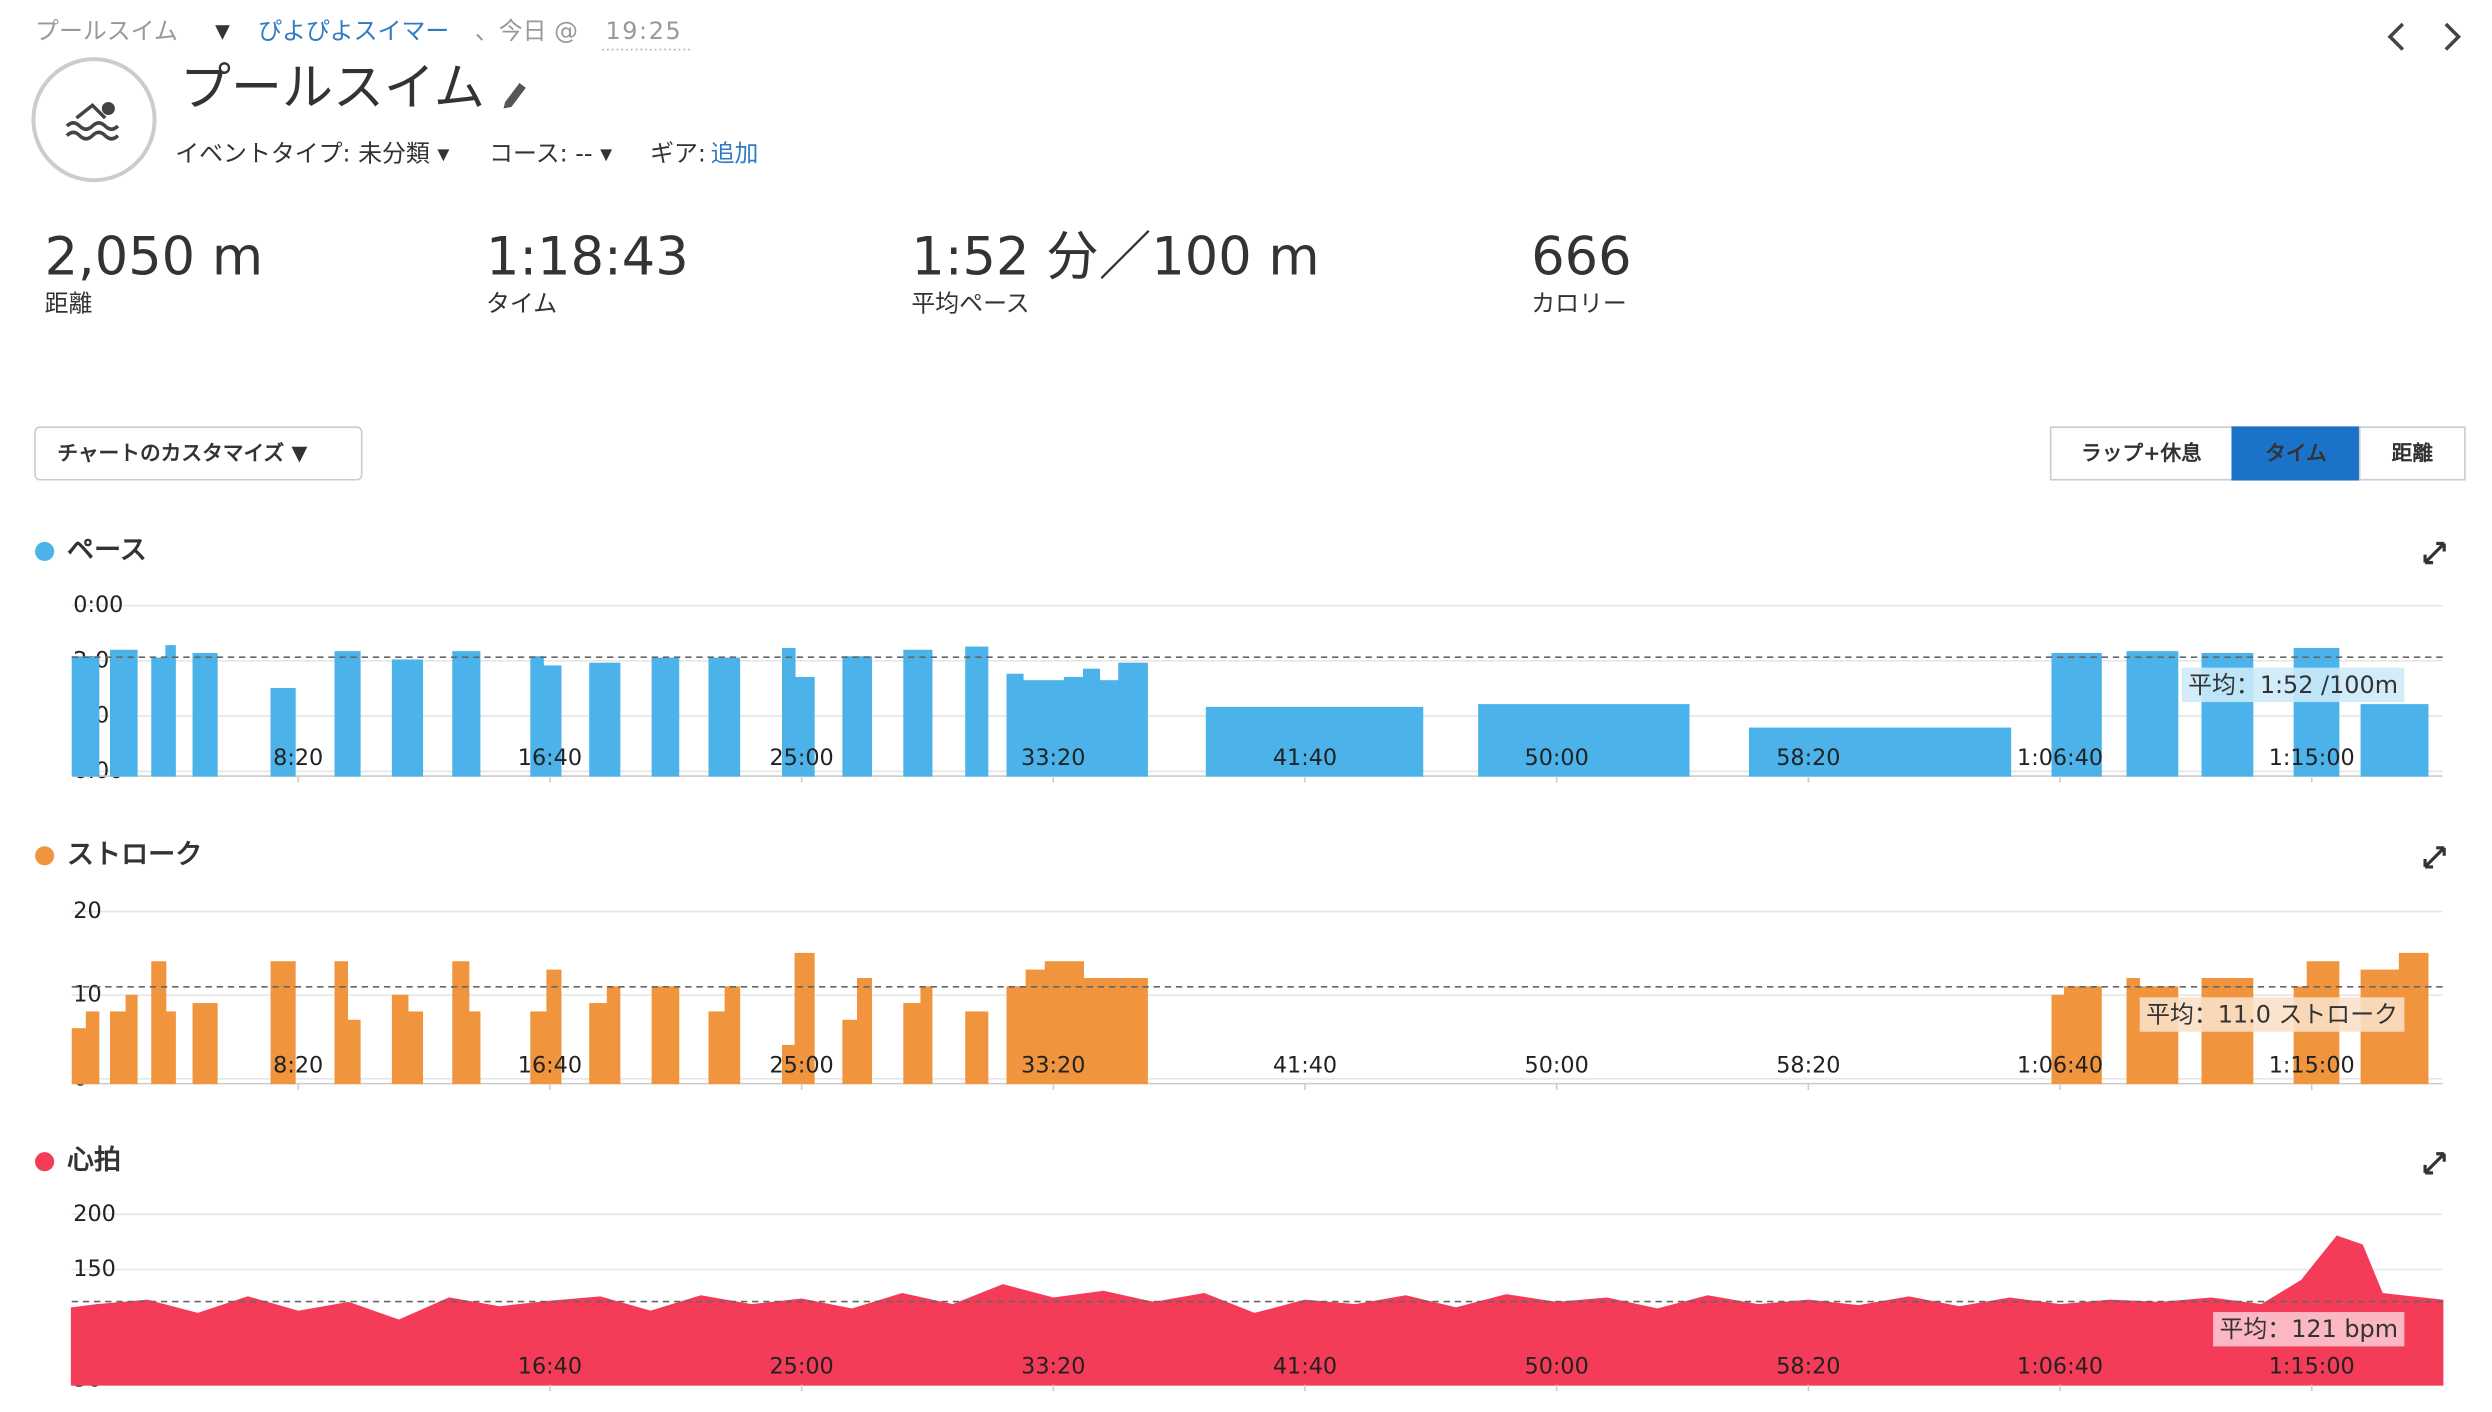  Describe the element at coordinates (1579, 303) in the screenshot. I see `stat-label: カロリー` at that location.